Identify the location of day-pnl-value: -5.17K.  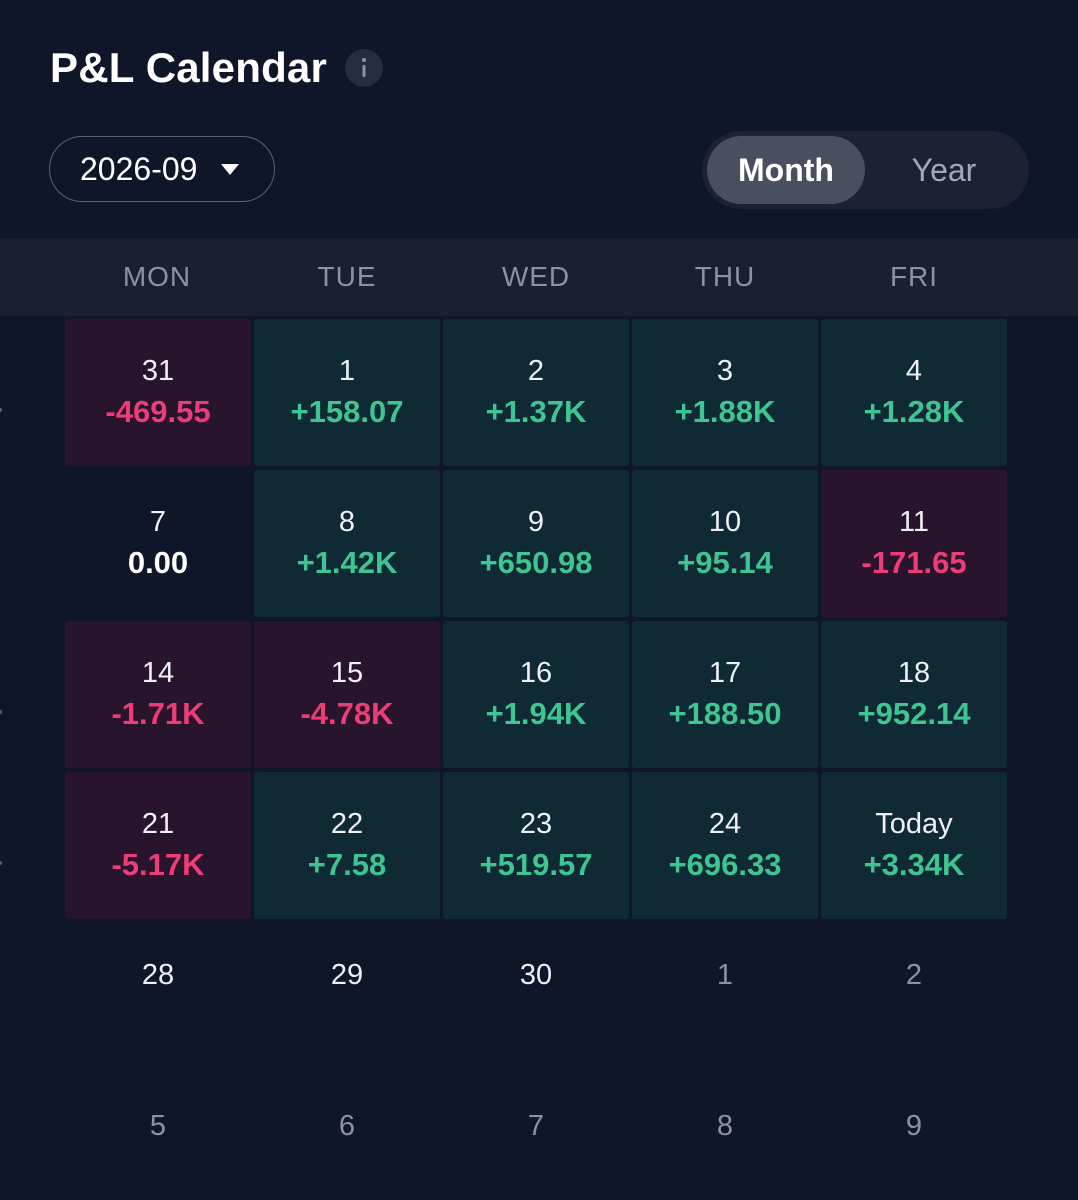
(158, 864).